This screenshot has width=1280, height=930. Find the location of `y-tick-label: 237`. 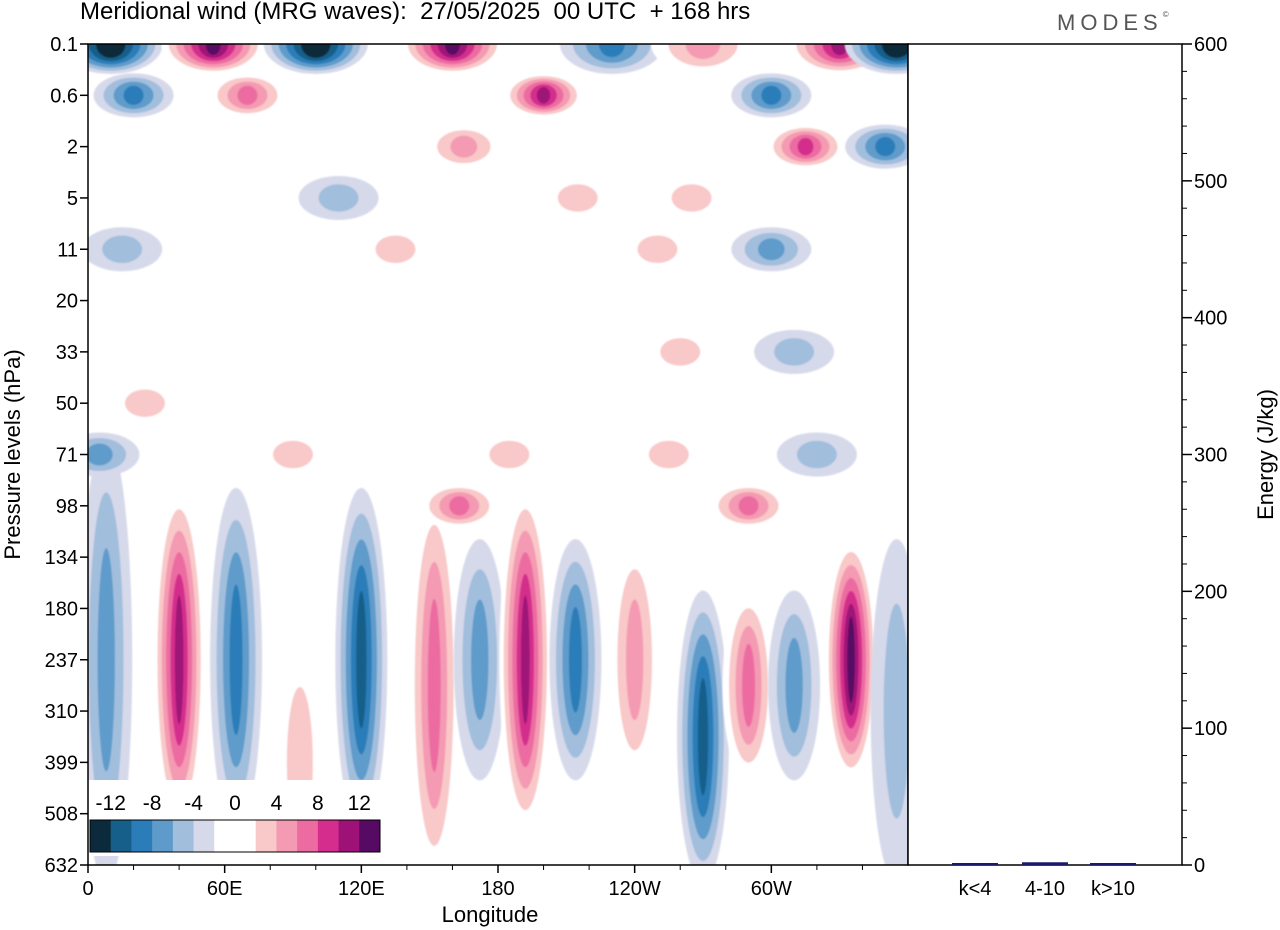

y-tick-label: 237 is located at coordinates (61, 661).